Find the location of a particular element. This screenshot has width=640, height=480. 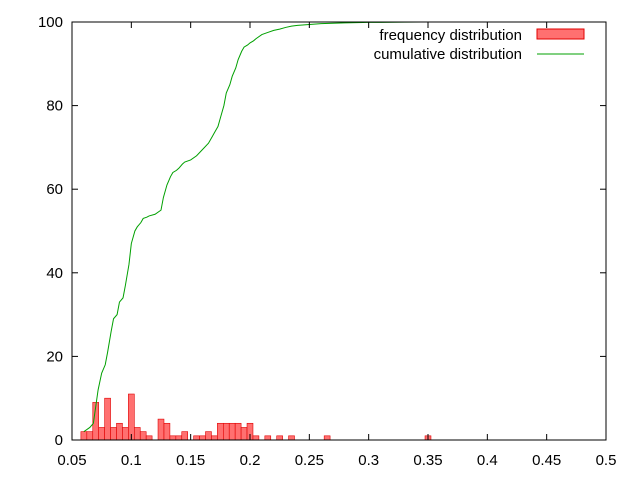

legend-label-cumulative: cumulative distribution is located at coordinates (448, 54).